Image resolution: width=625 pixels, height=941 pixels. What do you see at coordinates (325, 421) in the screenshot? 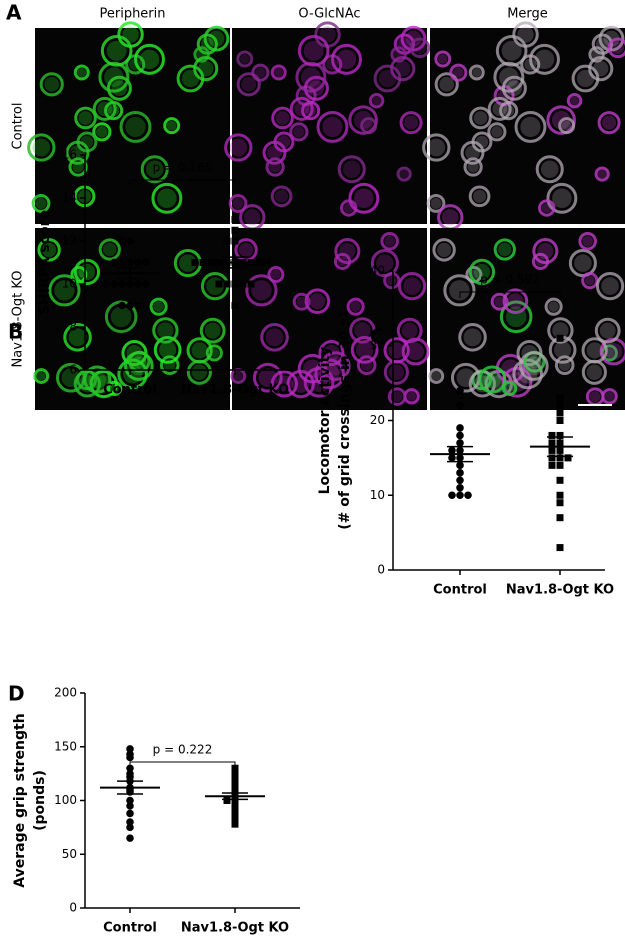
I see `y-axis-label: Locomotor activity` at bounding box center [325, 421].